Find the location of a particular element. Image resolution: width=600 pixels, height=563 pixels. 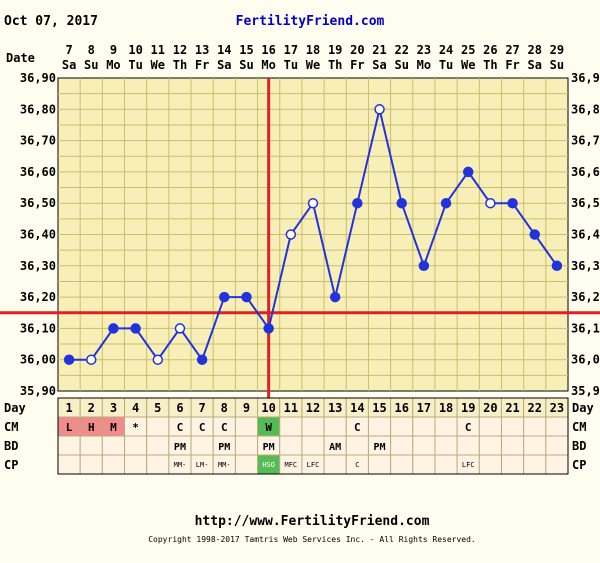

row-label-left: Day is located at coordinates (15, 408).